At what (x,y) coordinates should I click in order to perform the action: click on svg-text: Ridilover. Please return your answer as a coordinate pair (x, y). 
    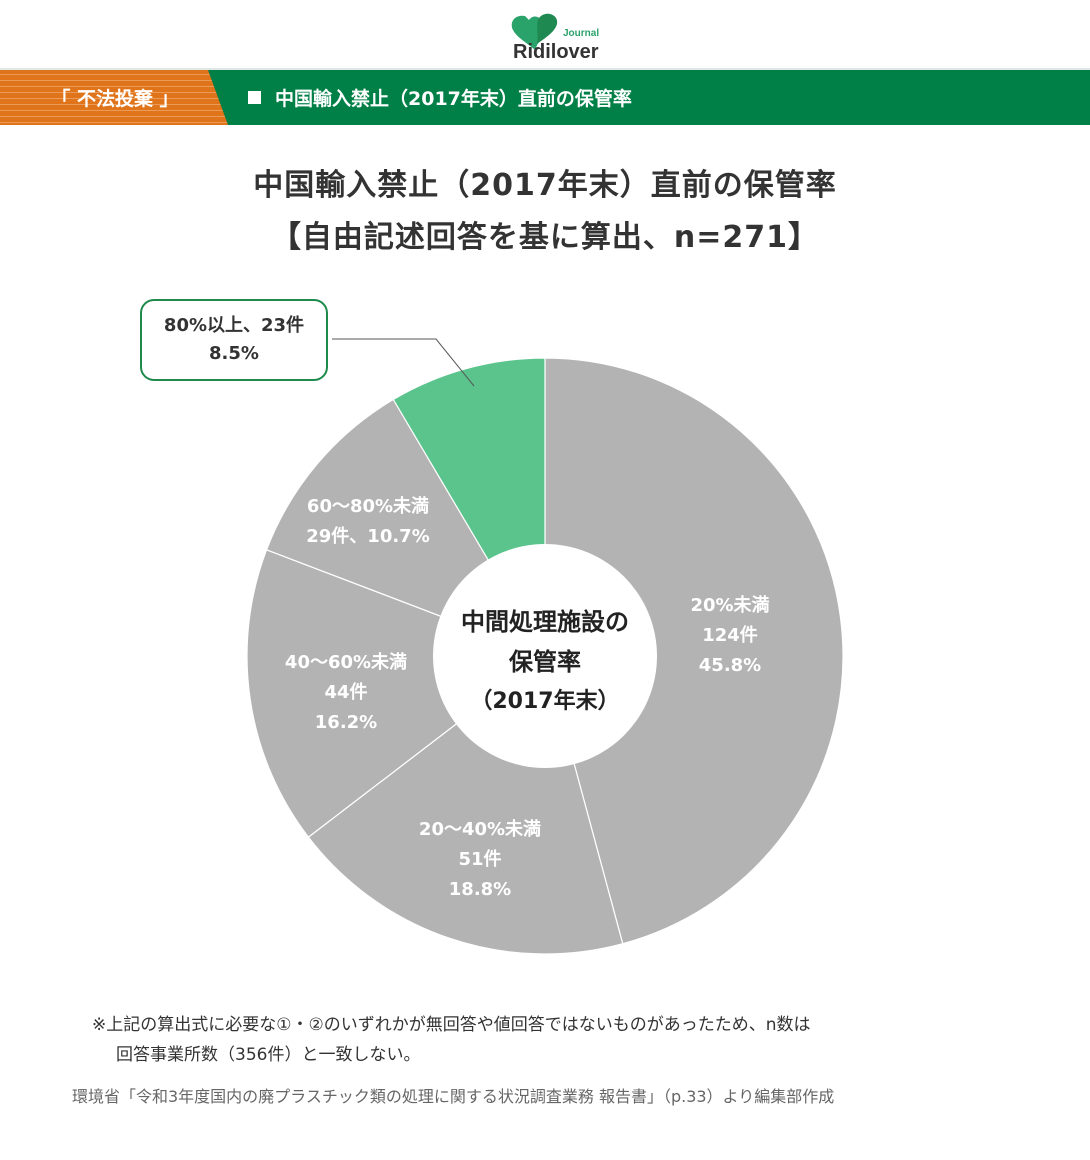
    Looking at the image, I should click on (556, 51).